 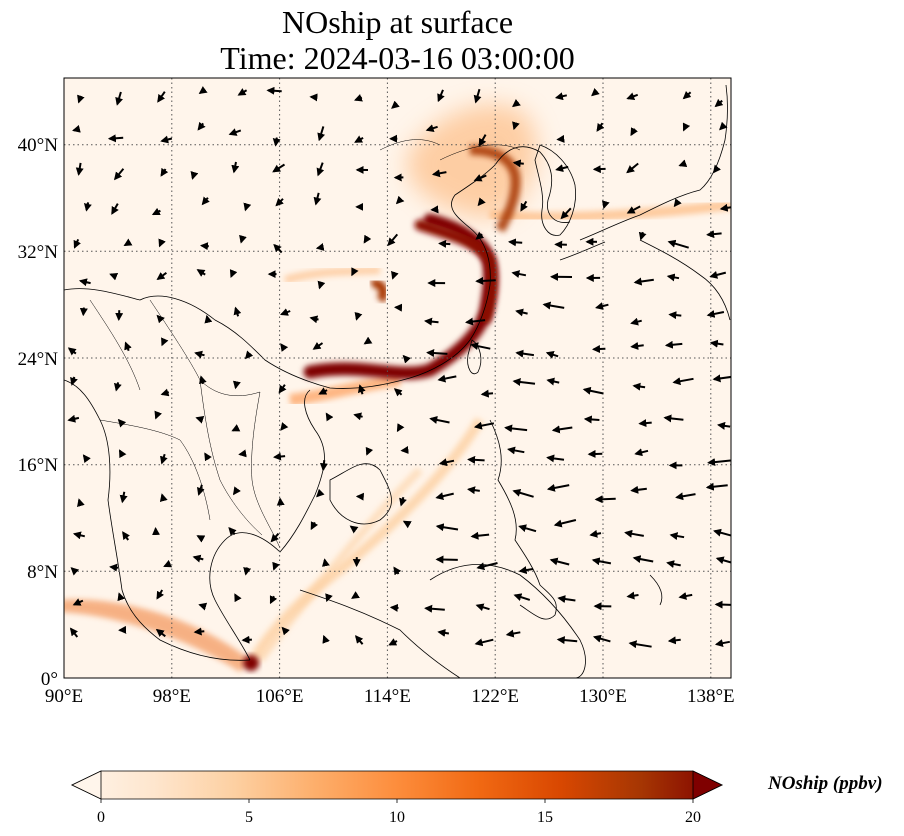 What do you see at coordinates (707, 785) in the screenshot?
I see `colorbar-max-extend` at bounding box center [707, 785].